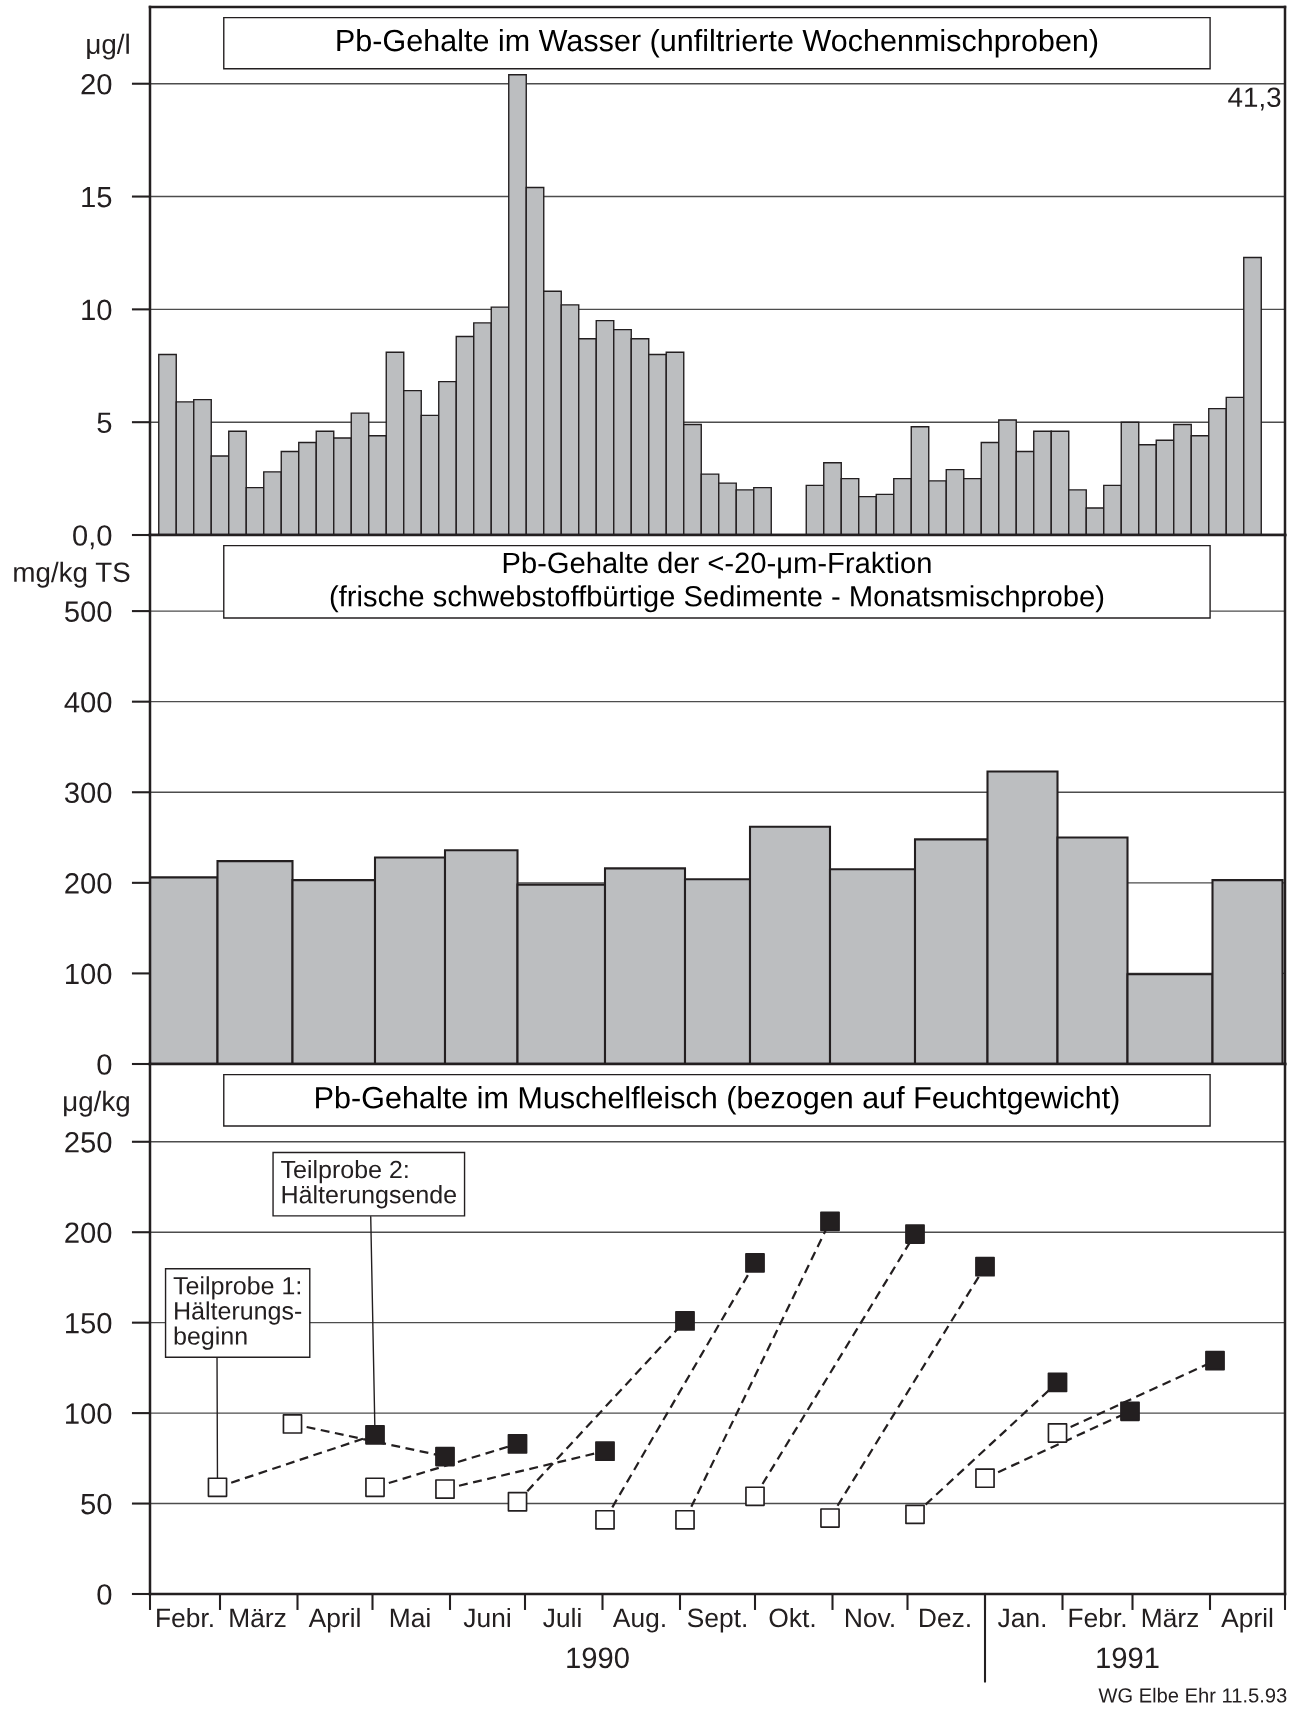 This screenshot has width=1295, height=1710. What do you see at coordinates (237, 1313) in the screenshot?
I see `annotation: Teilprobe 1: Hälterungs- beginn` at bounding box center [237, 1313].